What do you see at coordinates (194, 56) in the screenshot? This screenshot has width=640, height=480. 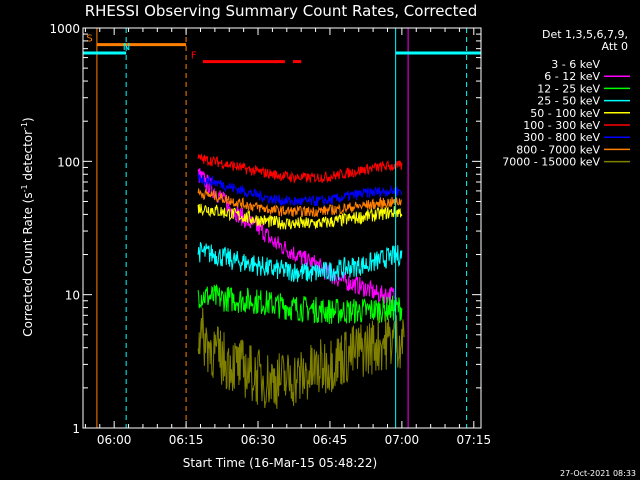 I see `flag-label-4: F` at bounding box center [194, 56].